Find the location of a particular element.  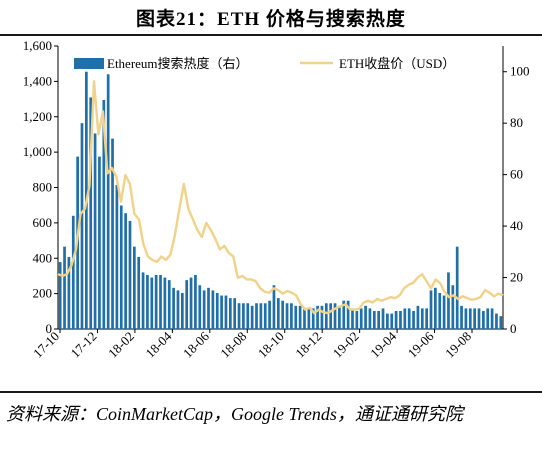

x-tick-label: 18-06 is located at coordinates (196, 344).